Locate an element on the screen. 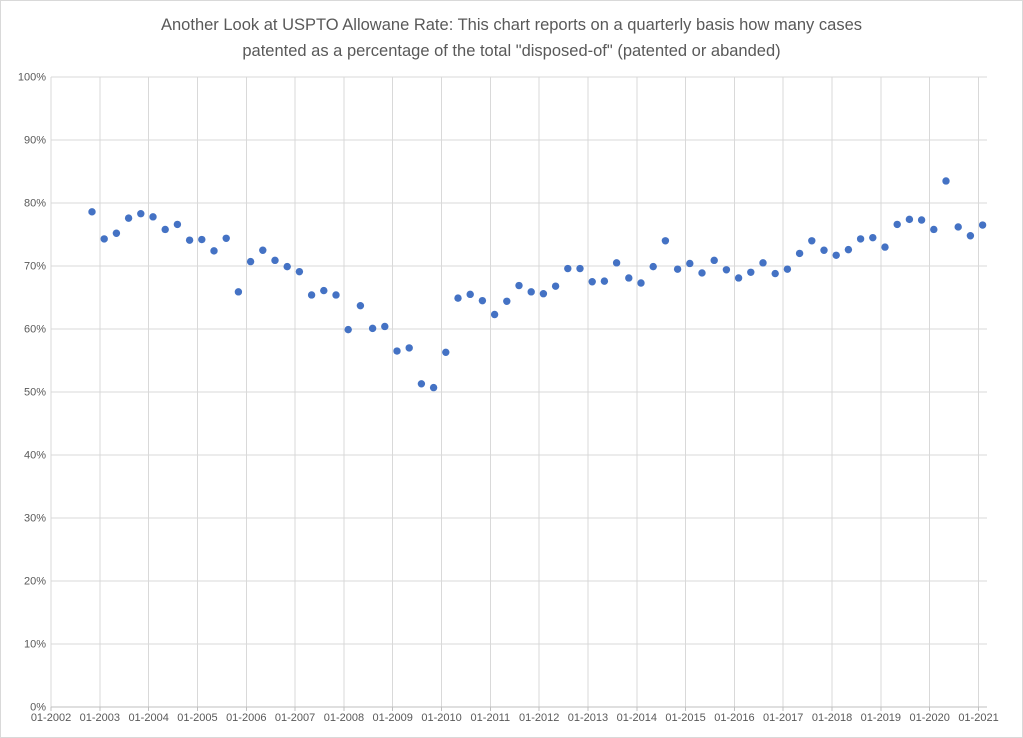 The image size is (1023, 738). y-tick-label: 10% is located at coordinates (35, 645).